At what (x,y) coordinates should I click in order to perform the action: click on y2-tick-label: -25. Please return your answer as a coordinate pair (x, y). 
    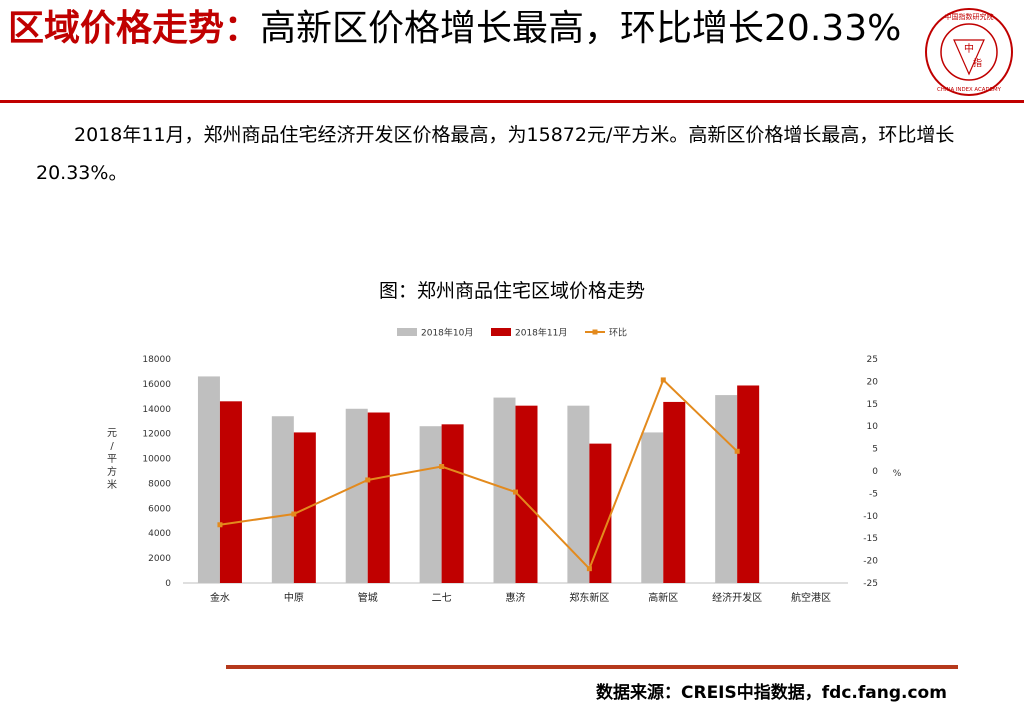
    Looking at the image, I should click on (870, 584).